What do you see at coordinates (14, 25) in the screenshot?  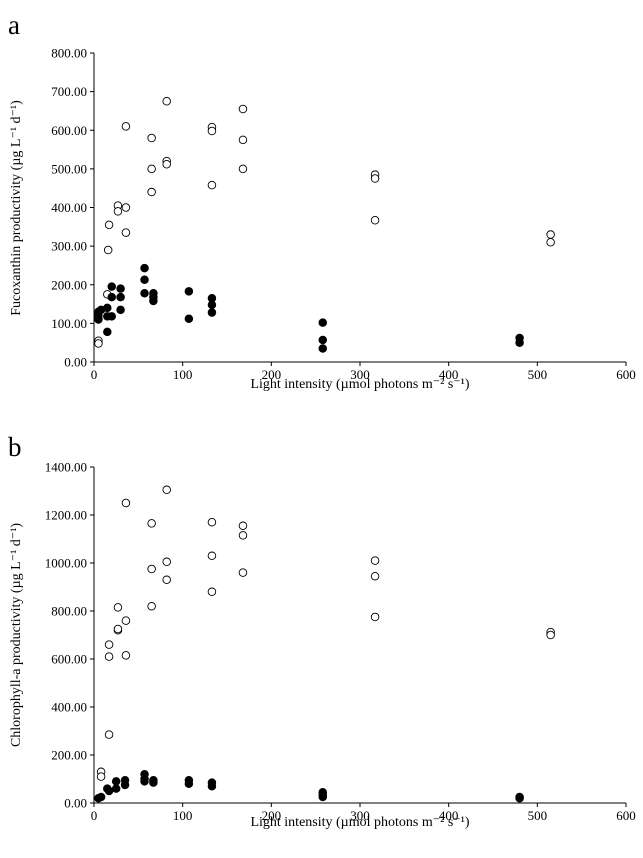 I see `panel-a-label: a` at bounding box center [14, 25].